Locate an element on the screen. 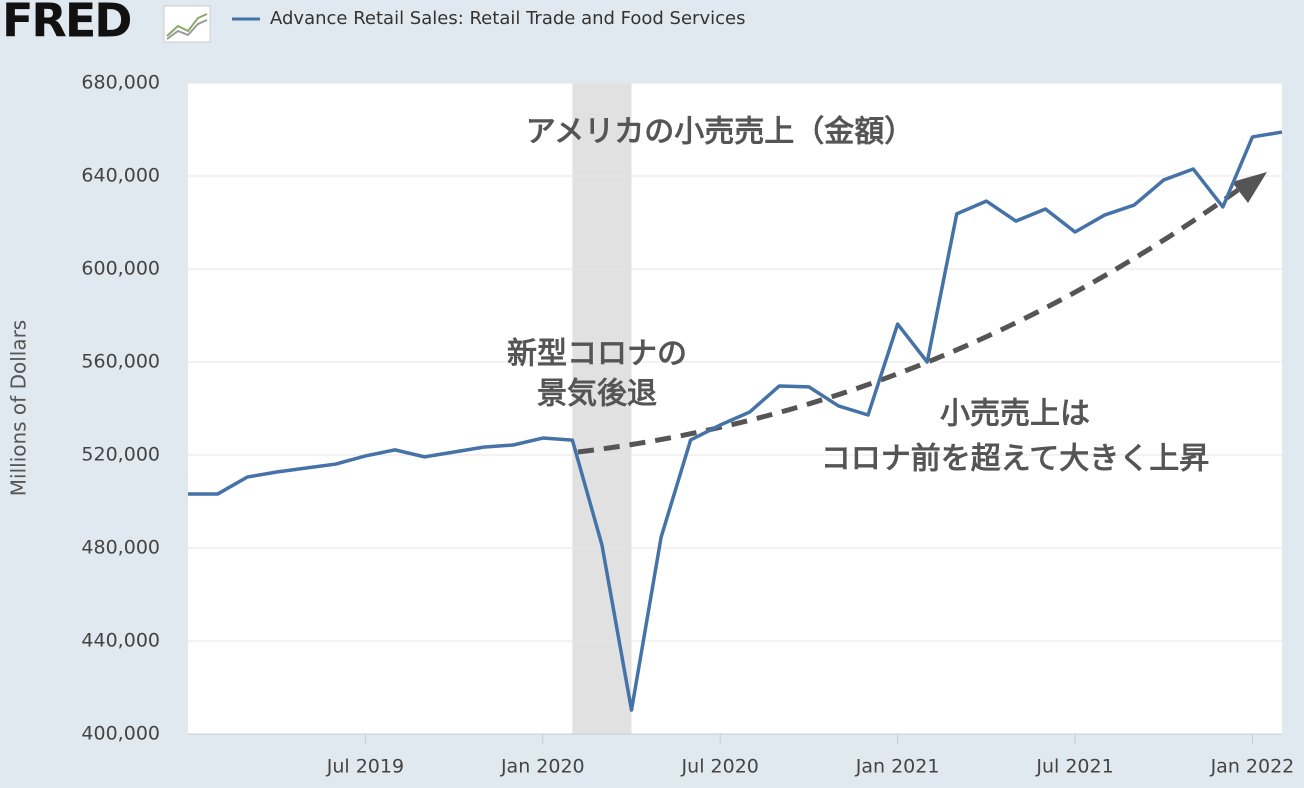 The height and width of the screenshot is (788, 1304). arrow-head is located at coordinates (1249, 187).